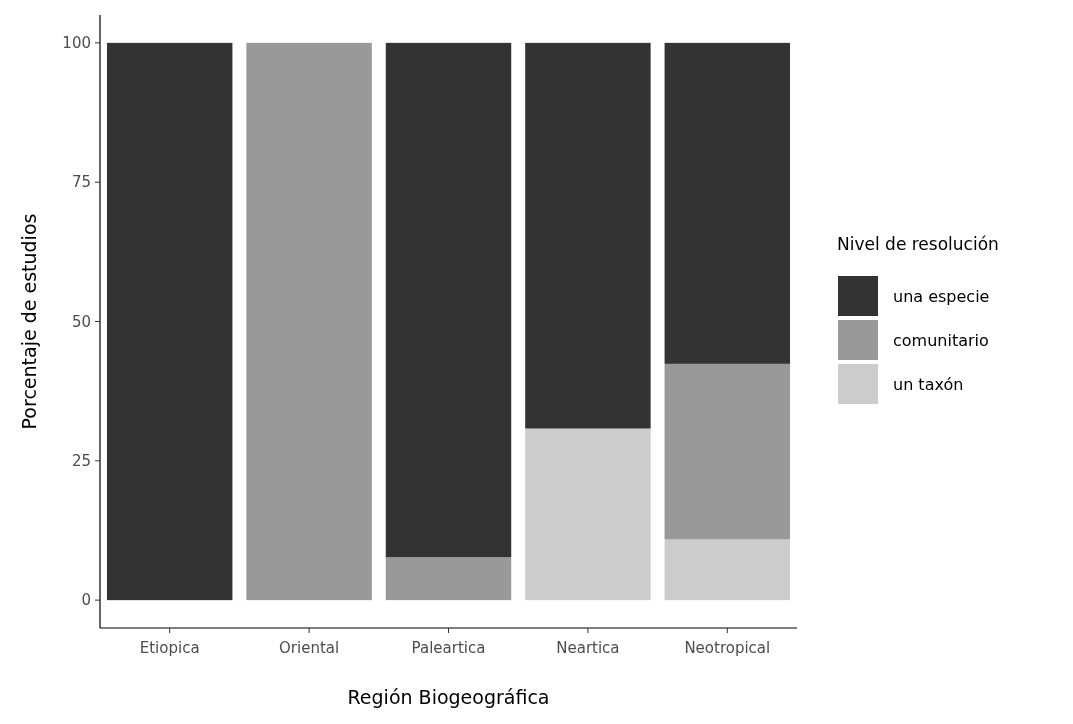 Image resolution: width=1073 pixels, height=724 pixels. Describe the element at coordinates (86, 600) in the screenshot. I see `y-tick-label: 0` at that location.